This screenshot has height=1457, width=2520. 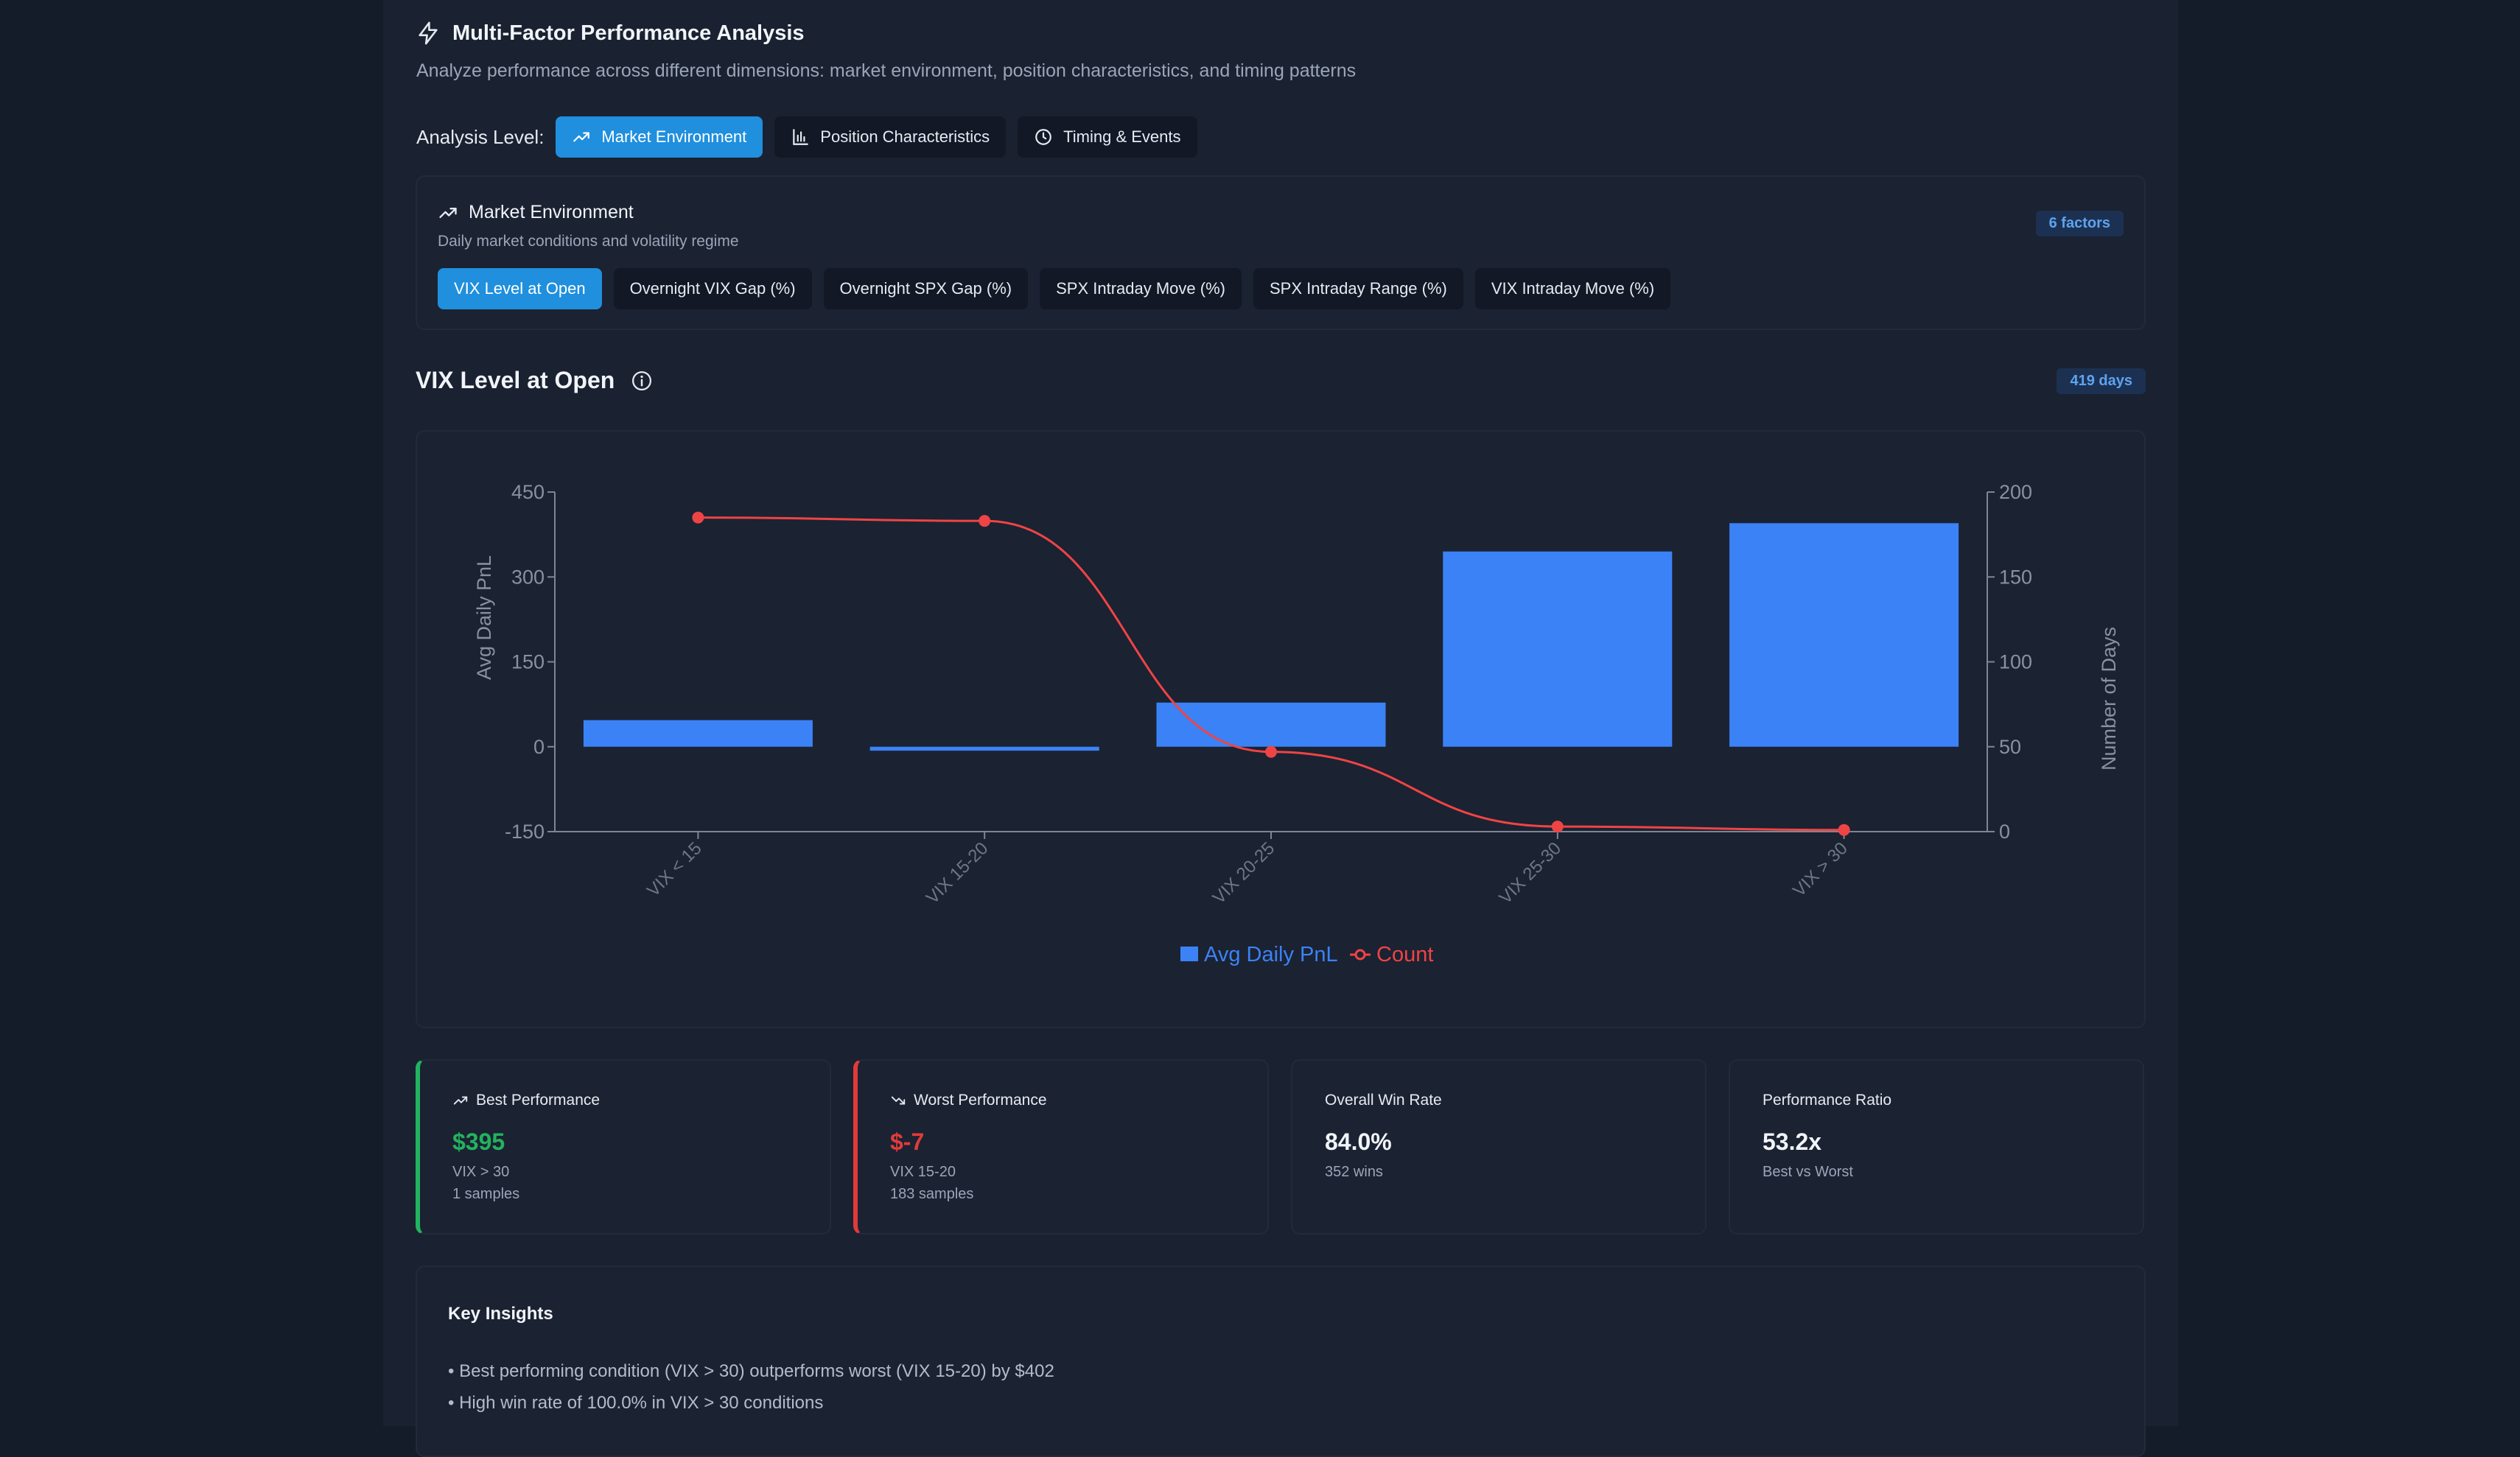 What do you see at coordinates (674, 136) in the screenshot?
I see `level-label: Market Environment` at bounding box center [674, 136].